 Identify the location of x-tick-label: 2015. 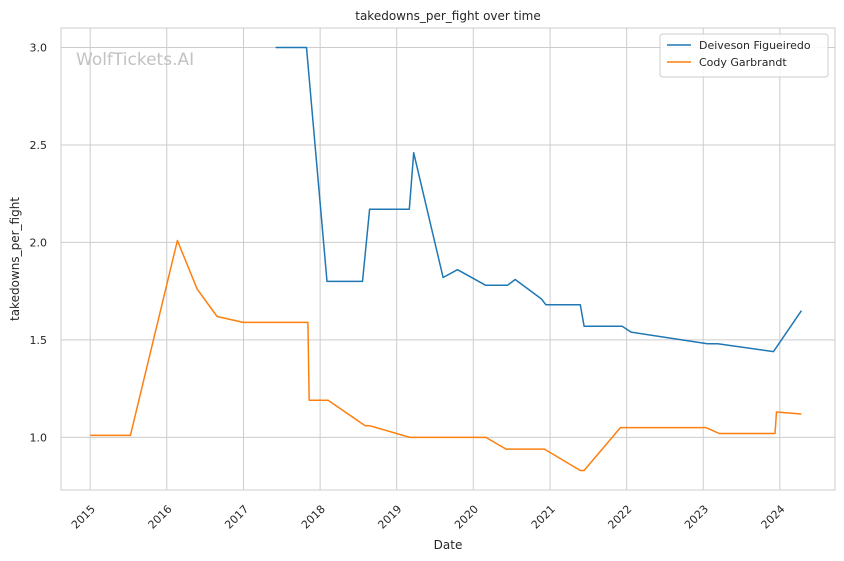
(83, 517).